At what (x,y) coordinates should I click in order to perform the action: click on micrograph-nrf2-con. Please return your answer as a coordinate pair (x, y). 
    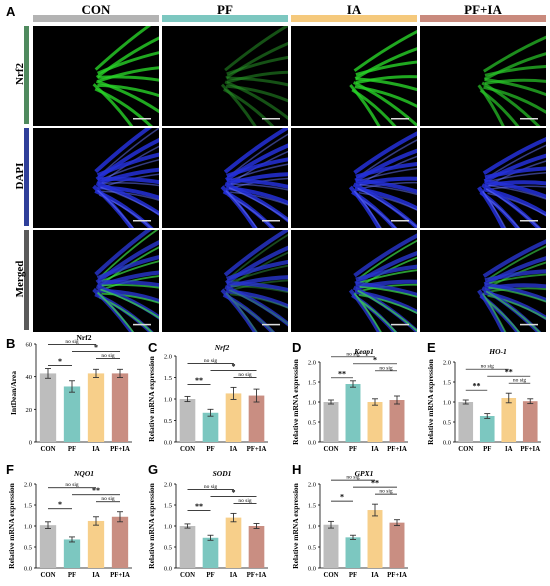
    Looking at the image, I should click on (96, 76).